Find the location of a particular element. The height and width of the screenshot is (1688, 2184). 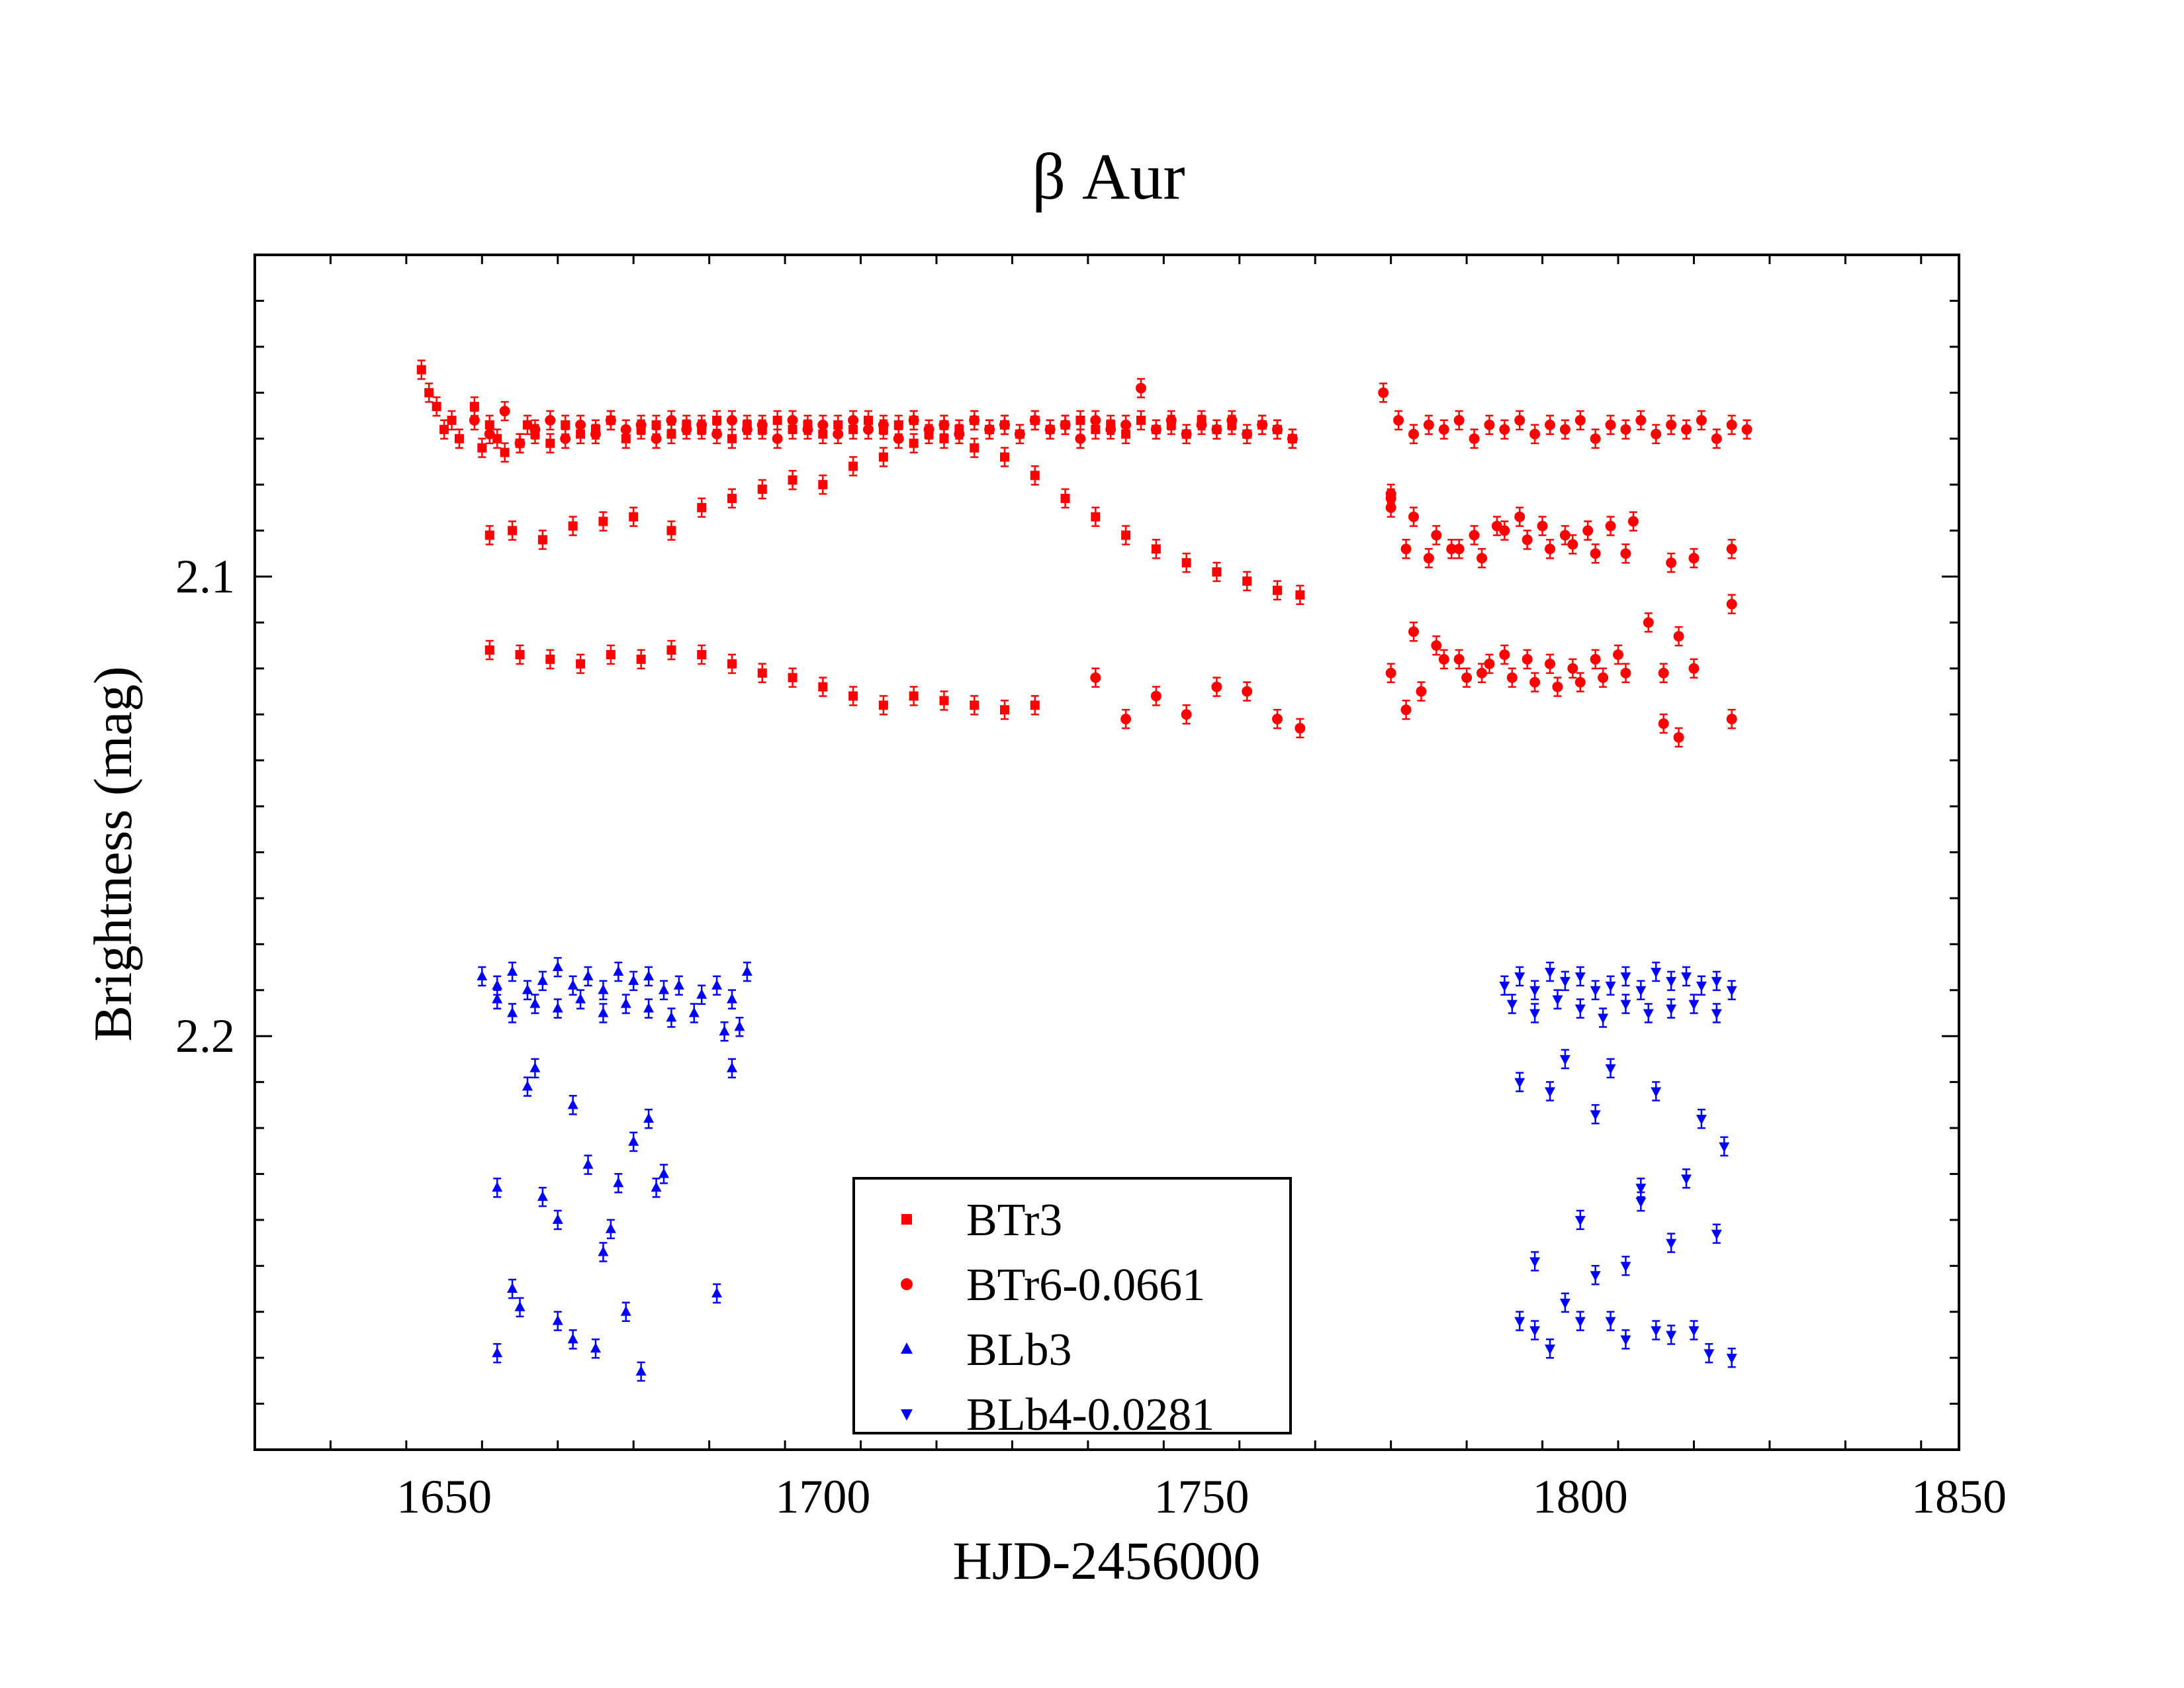

x-tick-label: 1650 is located at coordinates (444, 1496).